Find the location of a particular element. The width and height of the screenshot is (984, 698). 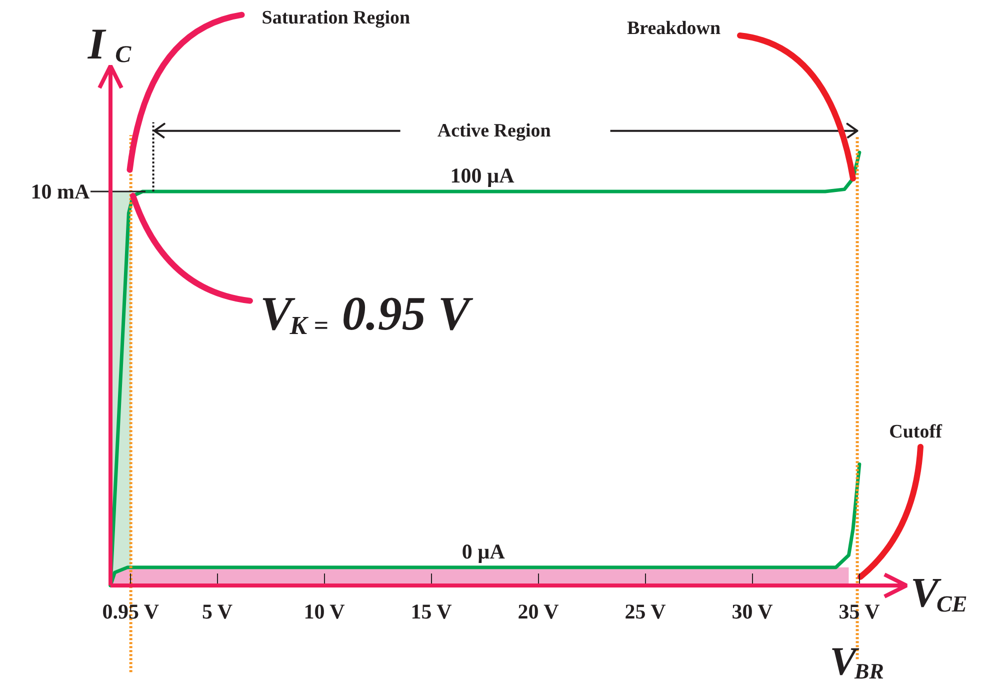

series-label: 100 µA is located at coordinates (483, 175).